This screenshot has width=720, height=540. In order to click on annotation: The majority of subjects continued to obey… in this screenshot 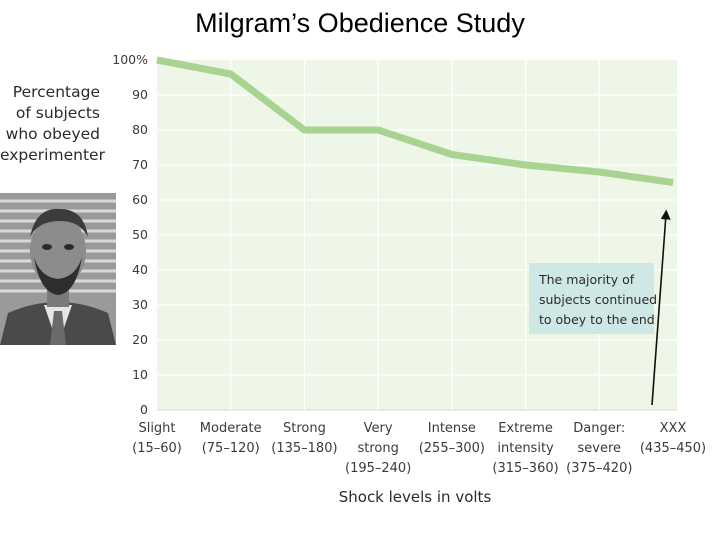, I will do `click(600, 307)`.